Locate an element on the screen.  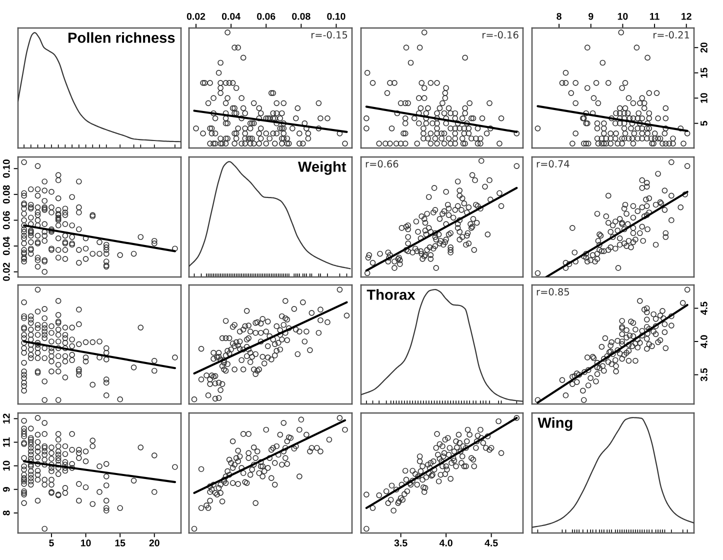
y-tick-label: 11 is located at coordinates (6, 442).